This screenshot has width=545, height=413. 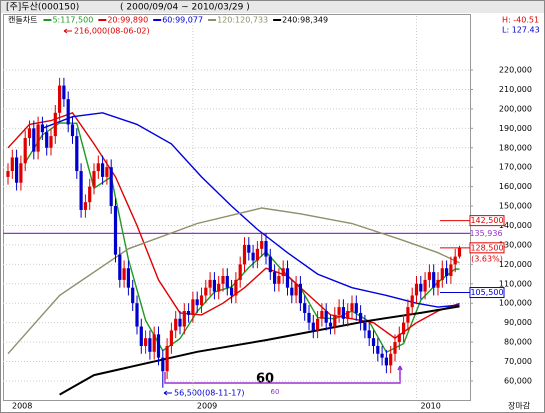 What do you see at coordinates (515, 283) in the screenshot?
I see `y-tick-label: 110,000` at bounding box center [515, 283].